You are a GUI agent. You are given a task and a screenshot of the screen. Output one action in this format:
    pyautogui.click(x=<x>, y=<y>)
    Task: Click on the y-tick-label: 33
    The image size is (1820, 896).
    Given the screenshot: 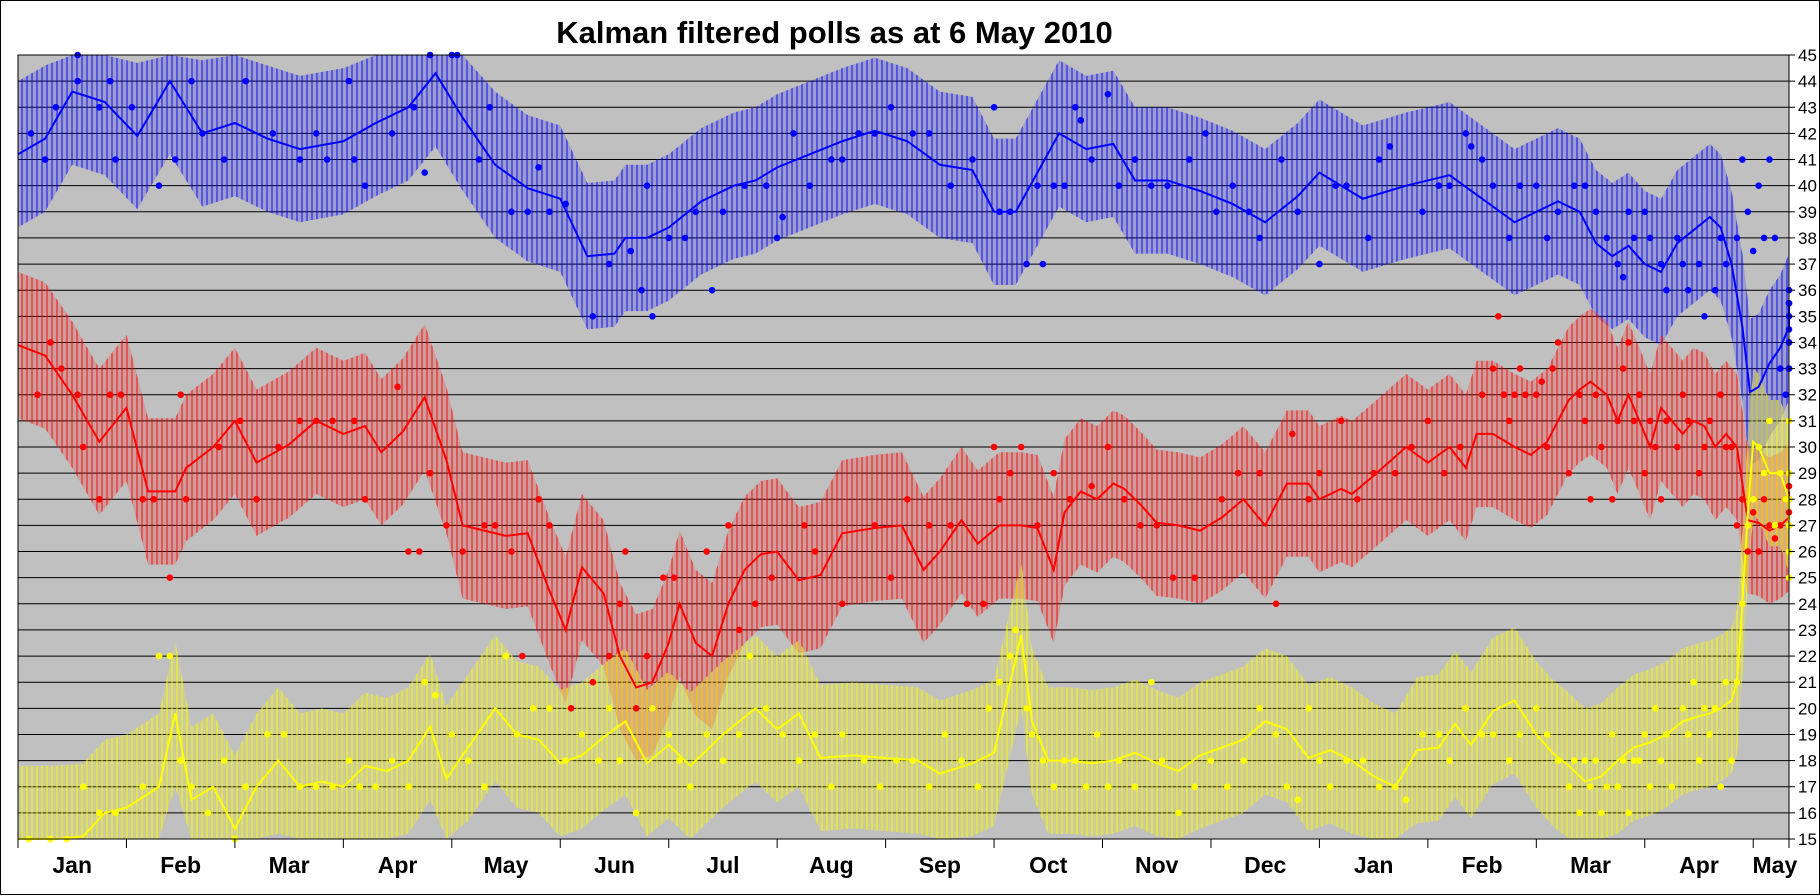 What is the action you would take?
    pyautogui.click(x=1807, y=369)
    